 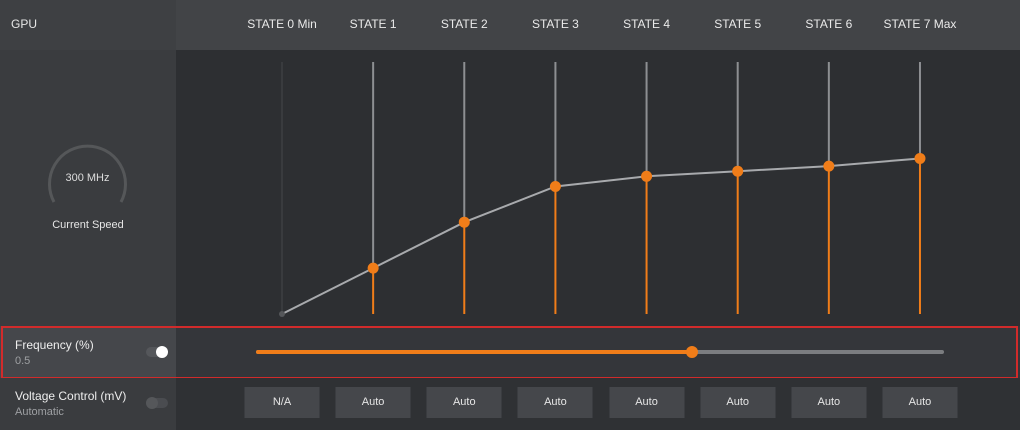 I want to click on state-label: STATE 6, so click(x=829, y=24).